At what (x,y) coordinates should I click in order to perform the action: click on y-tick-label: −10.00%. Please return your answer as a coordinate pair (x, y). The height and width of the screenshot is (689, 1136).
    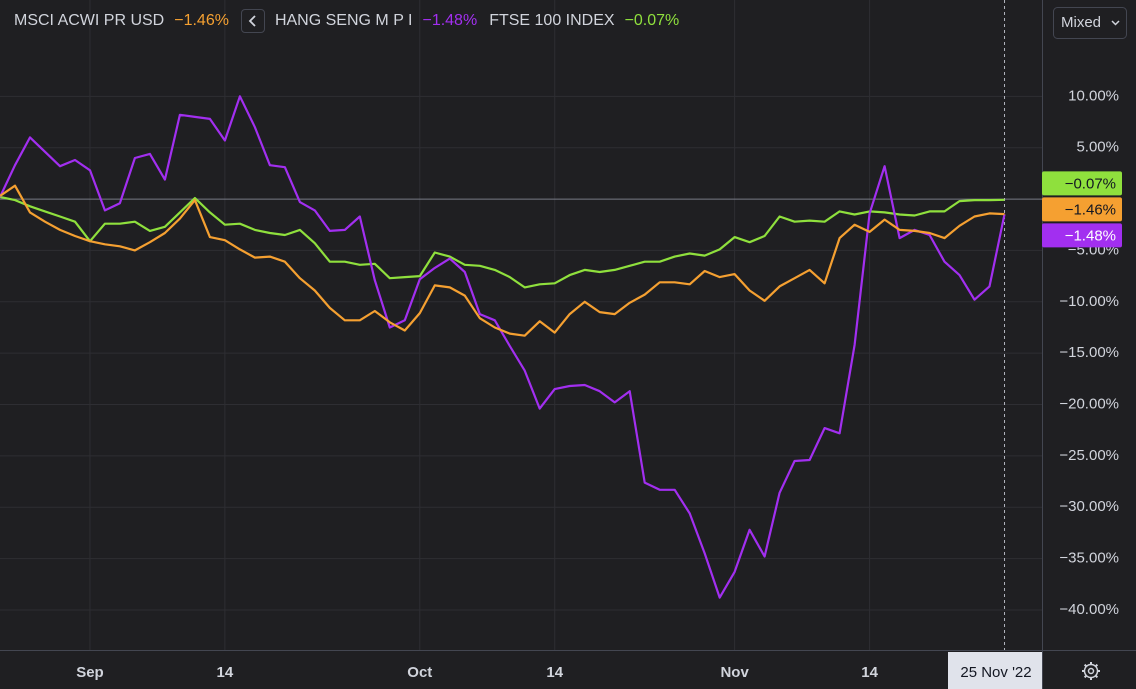
    Looking at the image, I should click on (1089, 301).